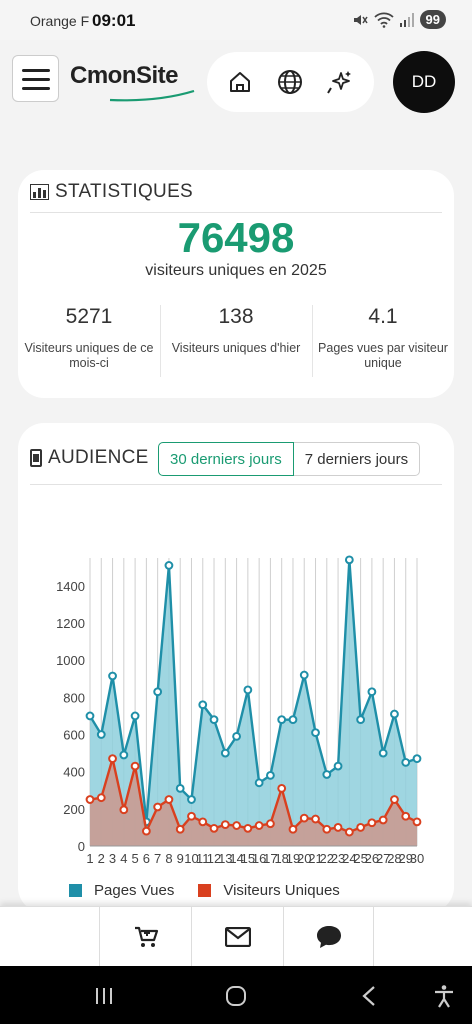 This screenshot has width=472, height=1024. I want to click on x-tick-label: 22, so click(327, 858).